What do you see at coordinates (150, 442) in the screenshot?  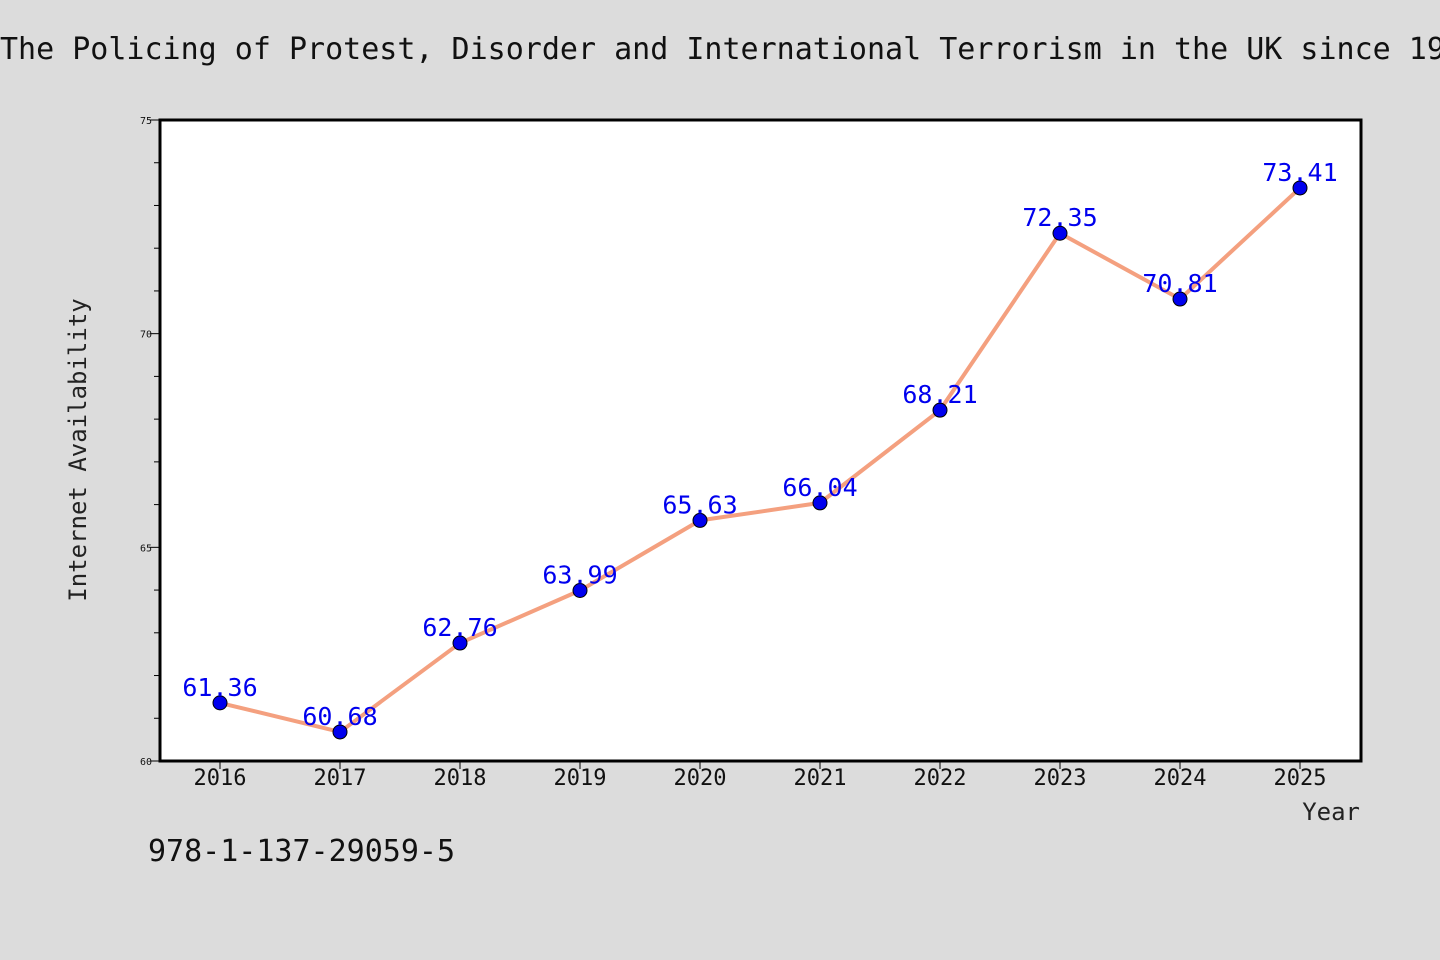 I see `y-axis: 60 65 70 75` at bounding box center [150, 442].